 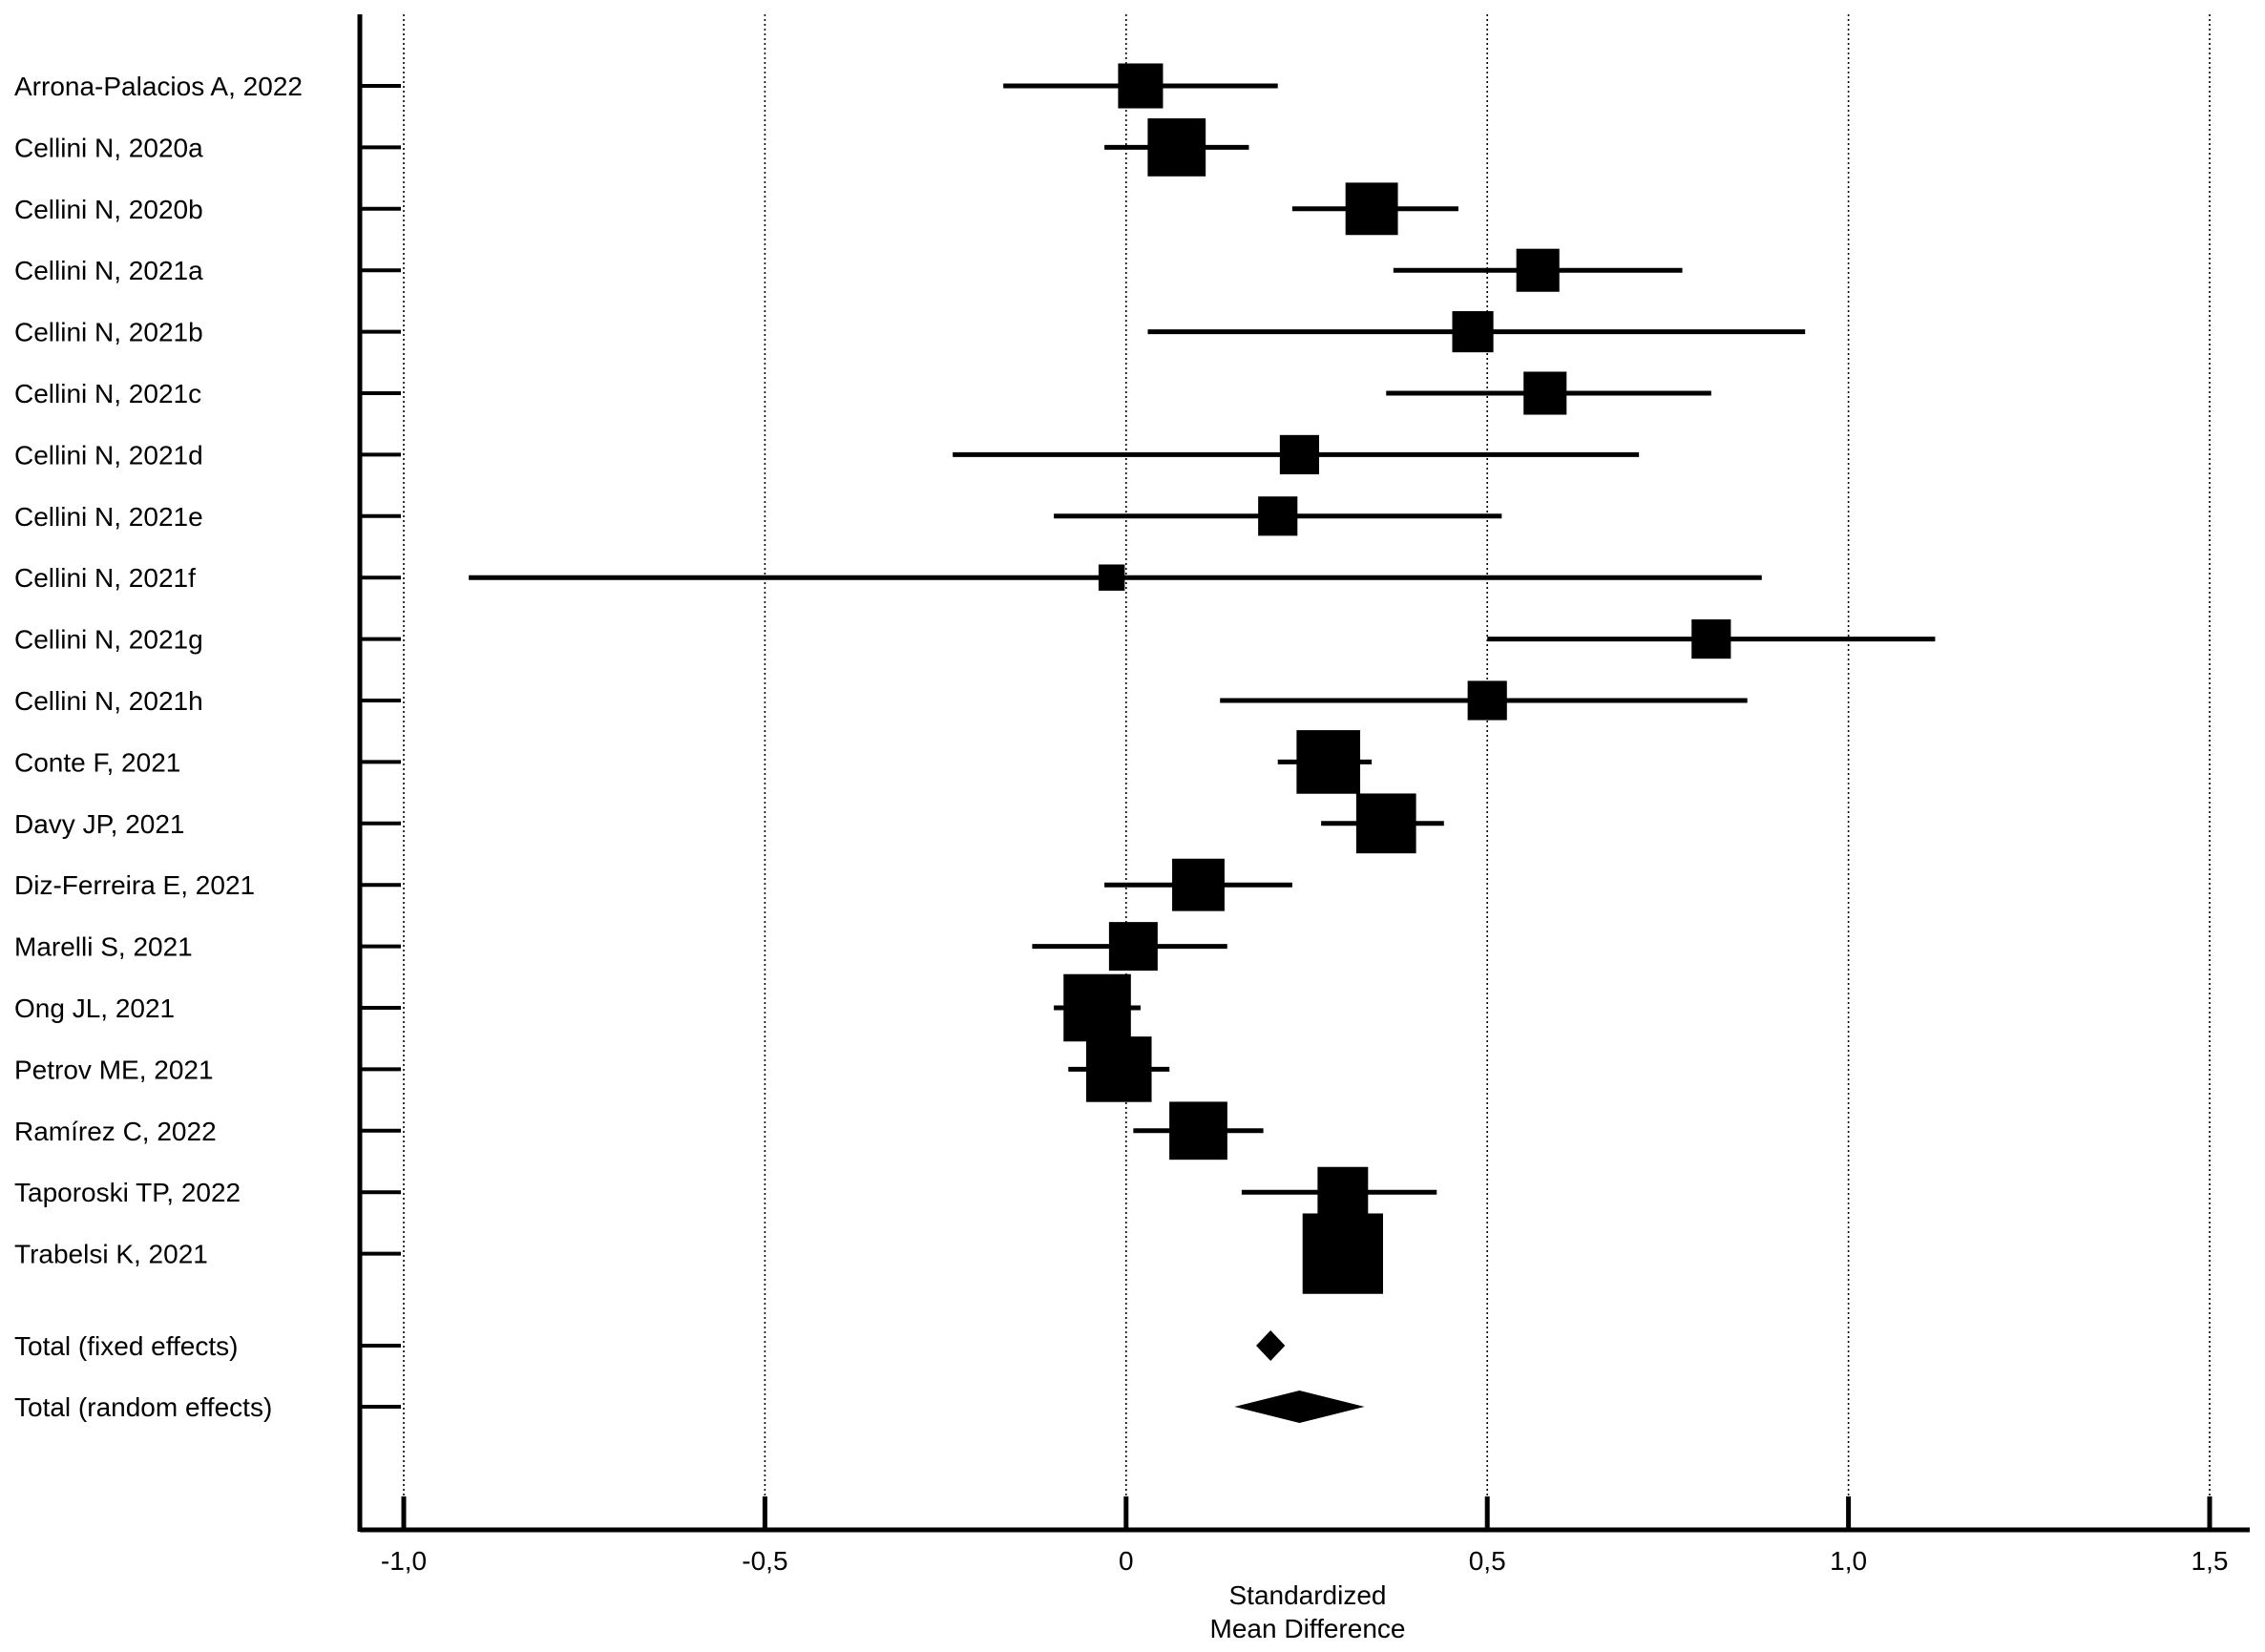 What do you see at coordinates (1487, 1561) in the screenshot?
I see `x-tick-label-3: 0,5` at bounding box center [1487, 1561].